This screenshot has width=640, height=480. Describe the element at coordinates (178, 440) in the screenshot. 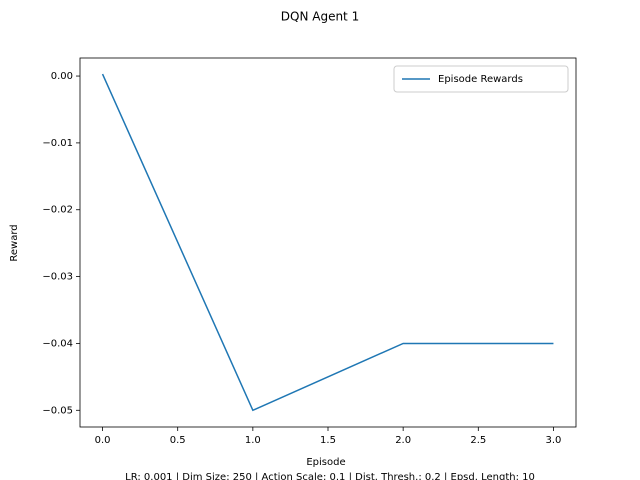

I see `x-tick-label: 0.5` at that location.